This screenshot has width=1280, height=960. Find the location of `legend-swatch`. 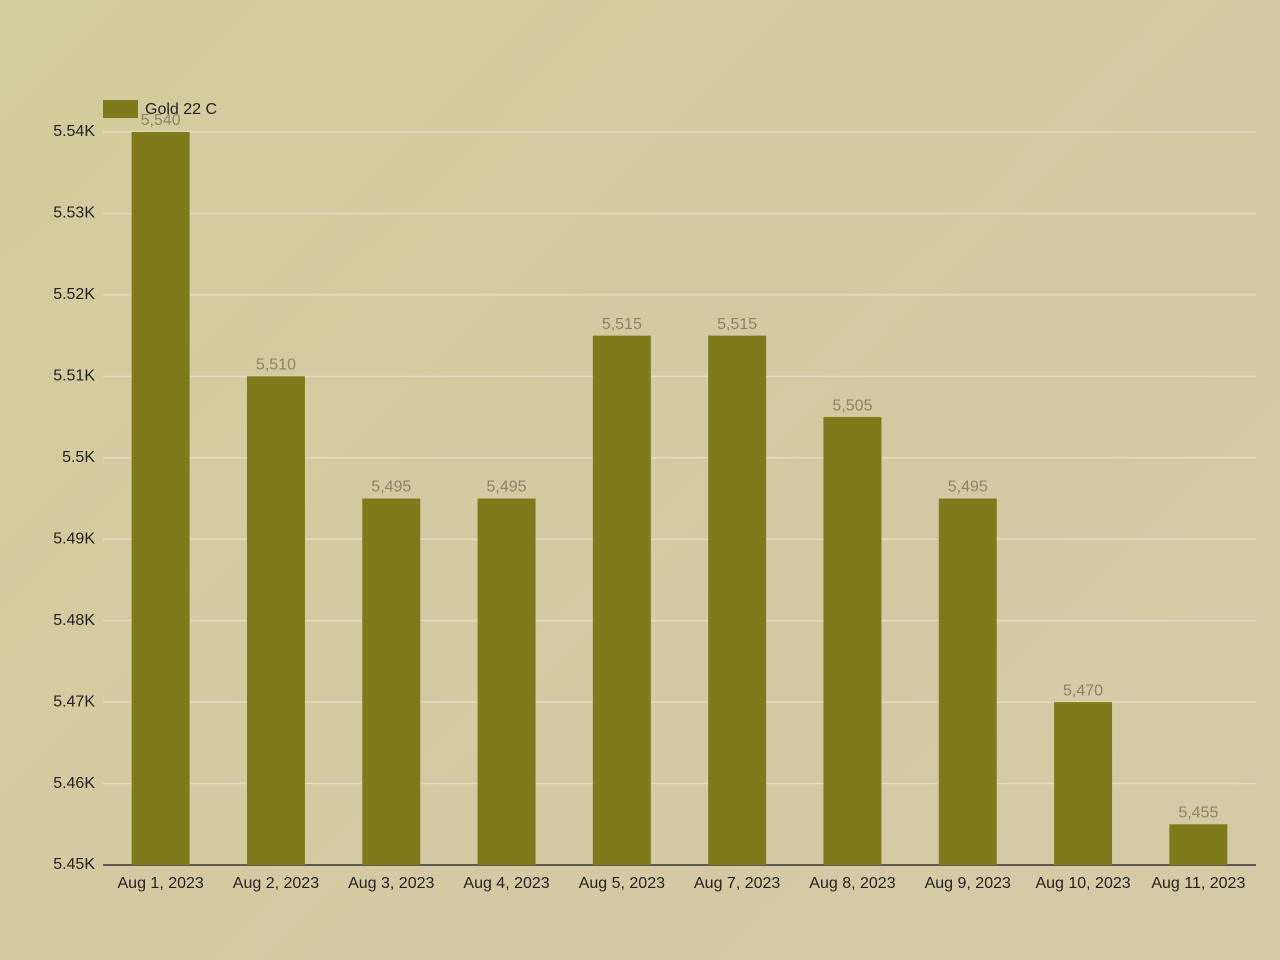

legend-swatch is located at coordinates (120, 109).